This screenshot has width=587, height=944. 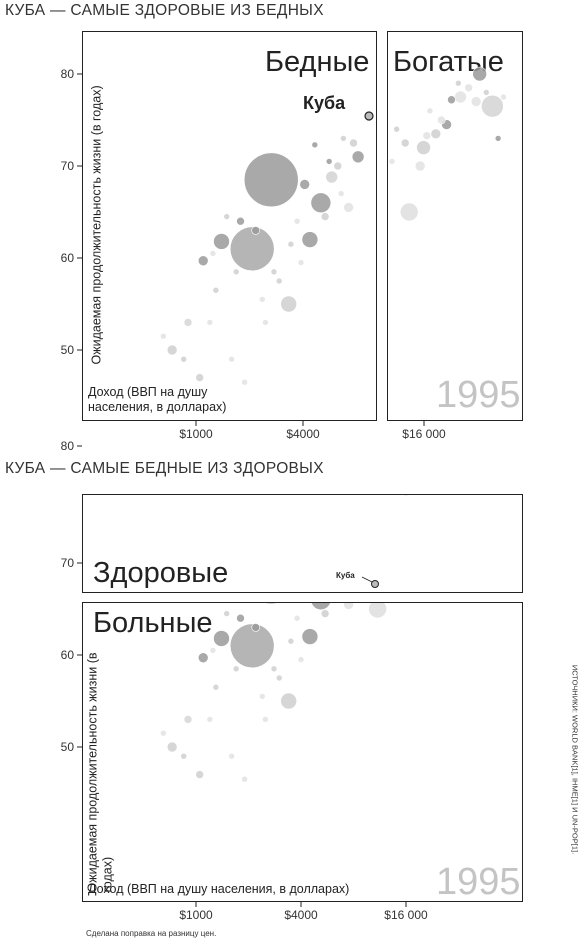 I want to click on panel-label-sick: Больные, so click(x=153, y=623).